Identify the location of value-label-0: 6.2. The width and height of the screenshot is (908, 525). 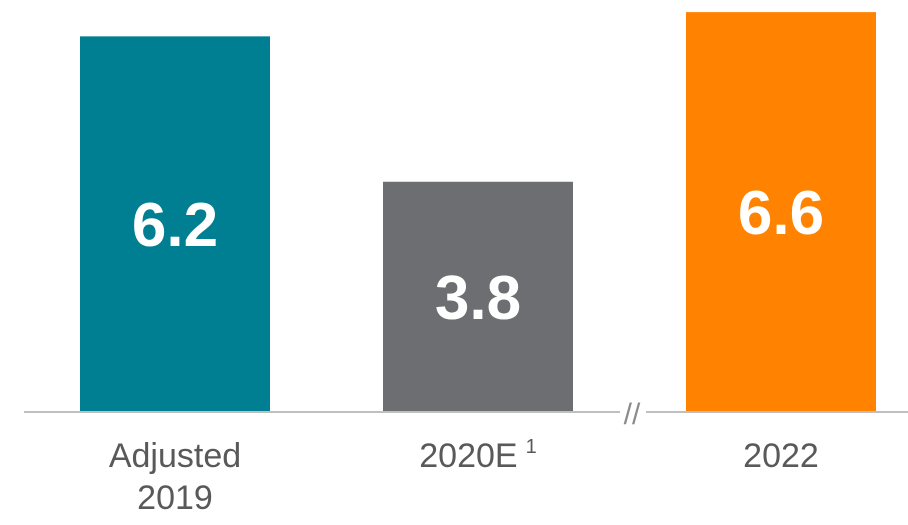
(175, 225).